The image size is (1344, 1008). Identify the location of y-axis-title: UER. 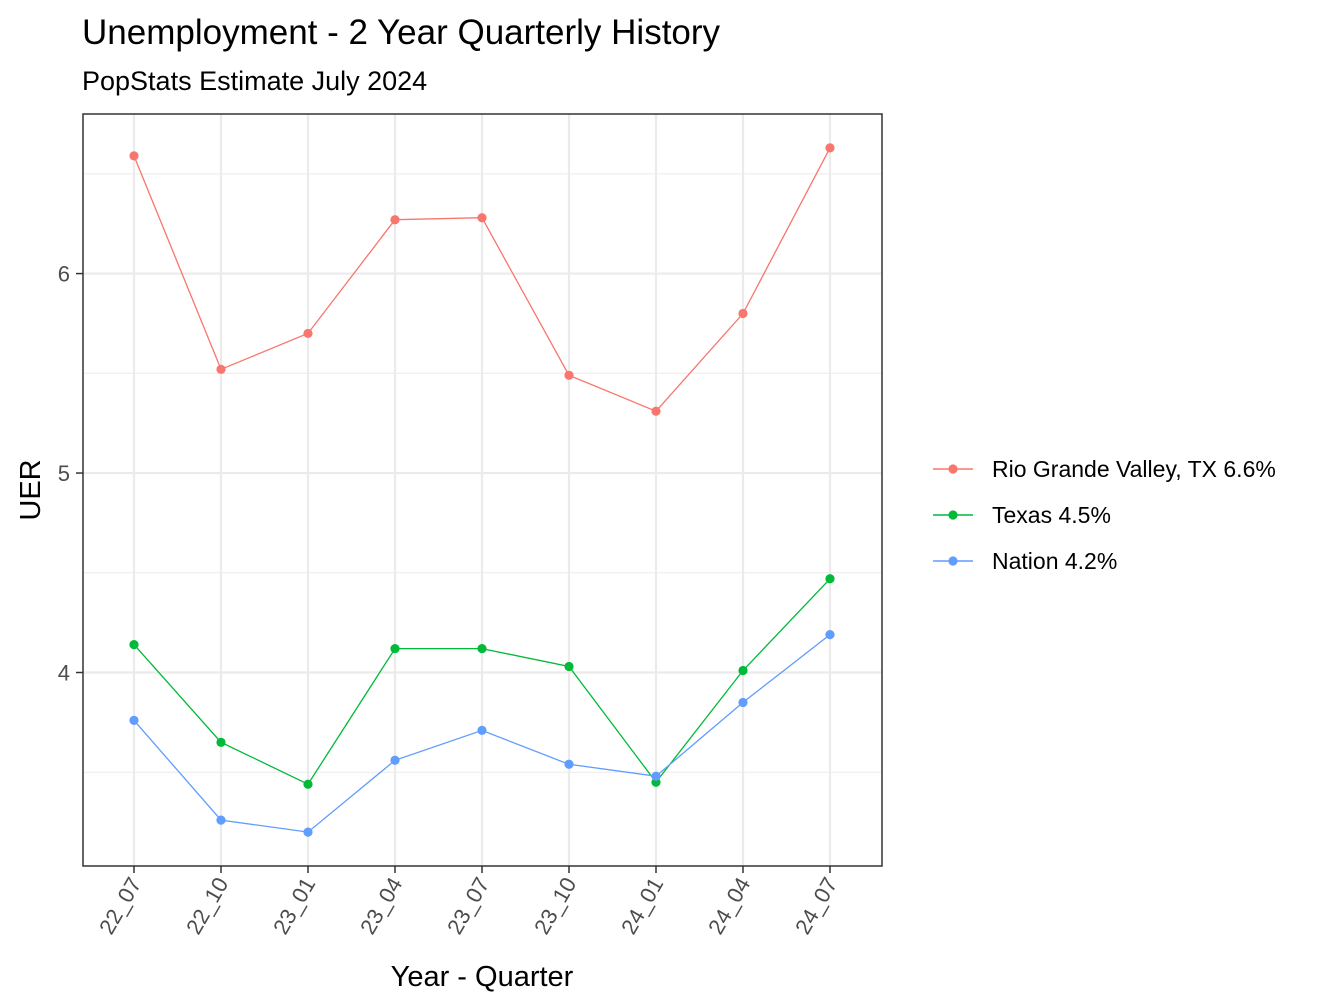
(31, 489).